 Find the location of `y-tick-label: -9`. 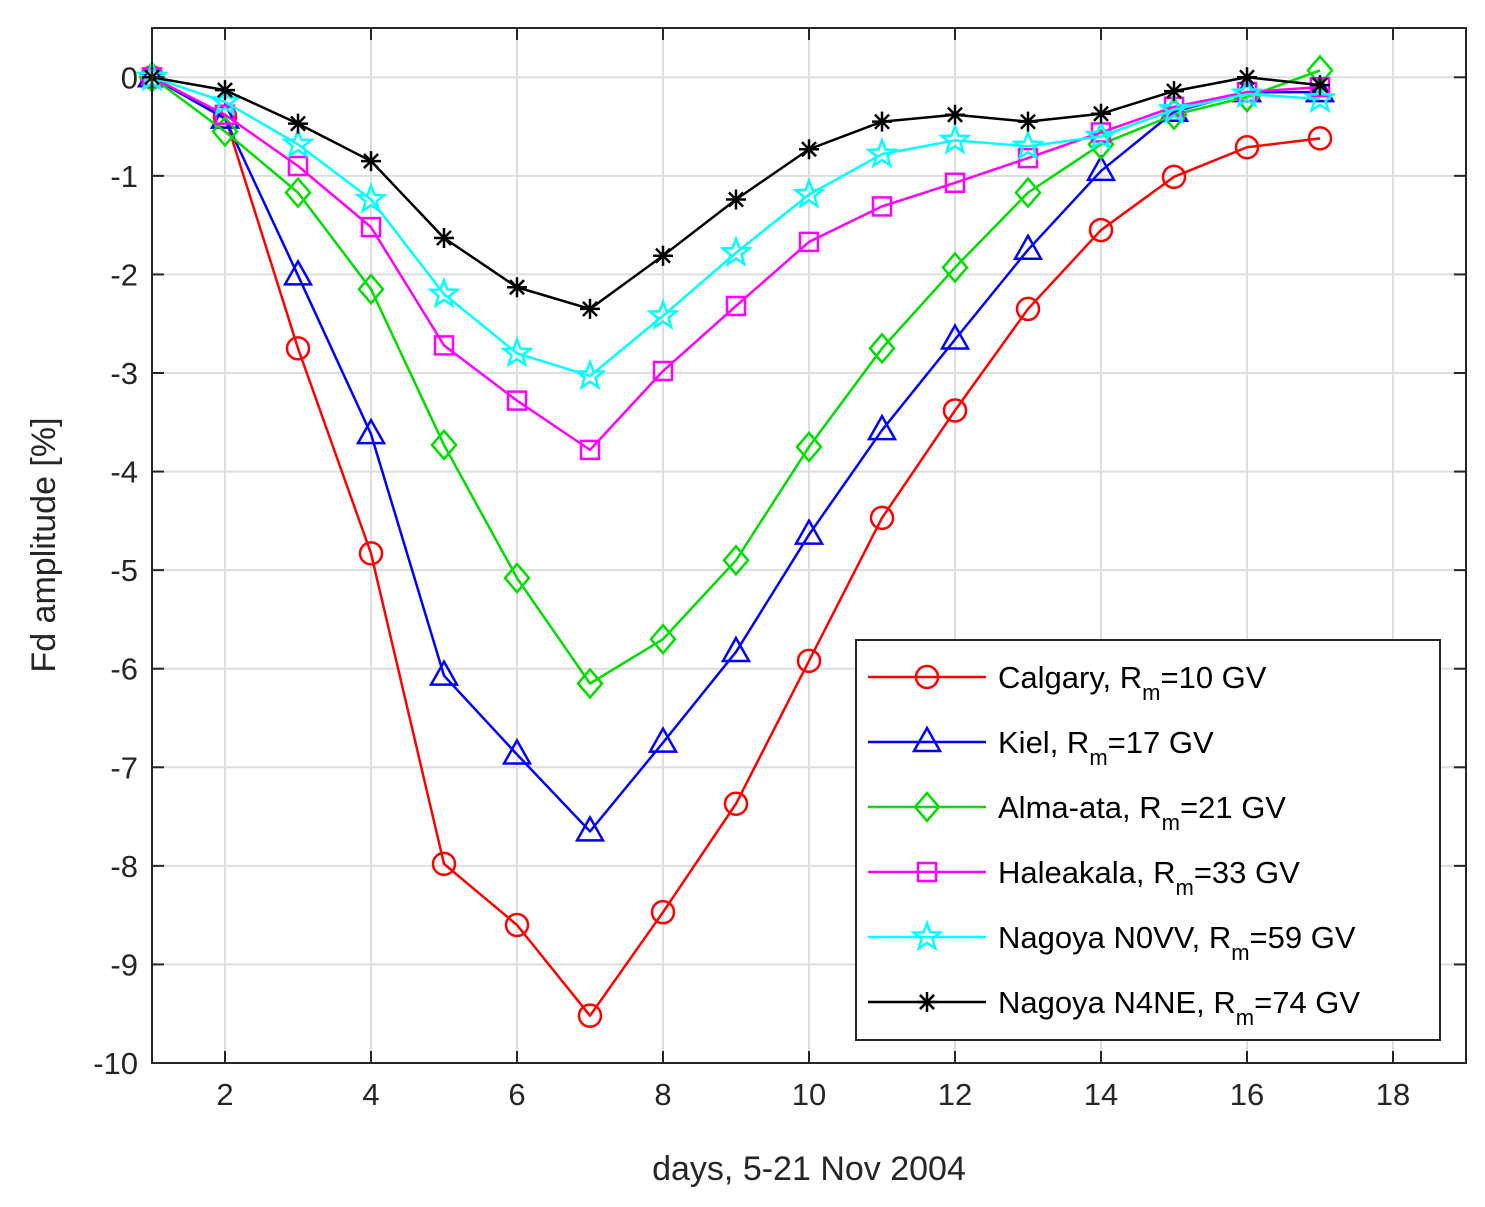

y-tick-label: -9 is located at coordinates (124, 964).